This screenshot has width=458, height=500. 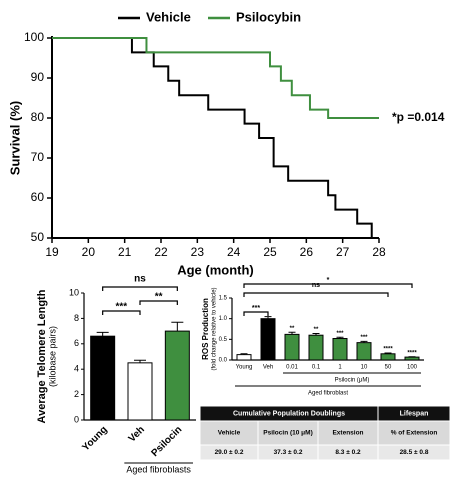 What do you see at coordinates (38, 237) in the screenshot?
I see `y-tick-label: 50` at bounding box center [38, 237].